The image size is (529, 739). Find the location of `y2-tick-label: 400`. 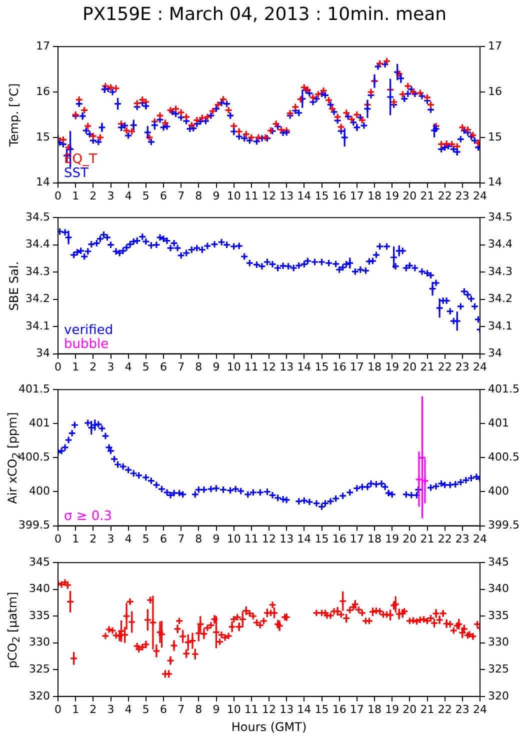

y2-tick-label: 400 is located at coordinates (498, 491).